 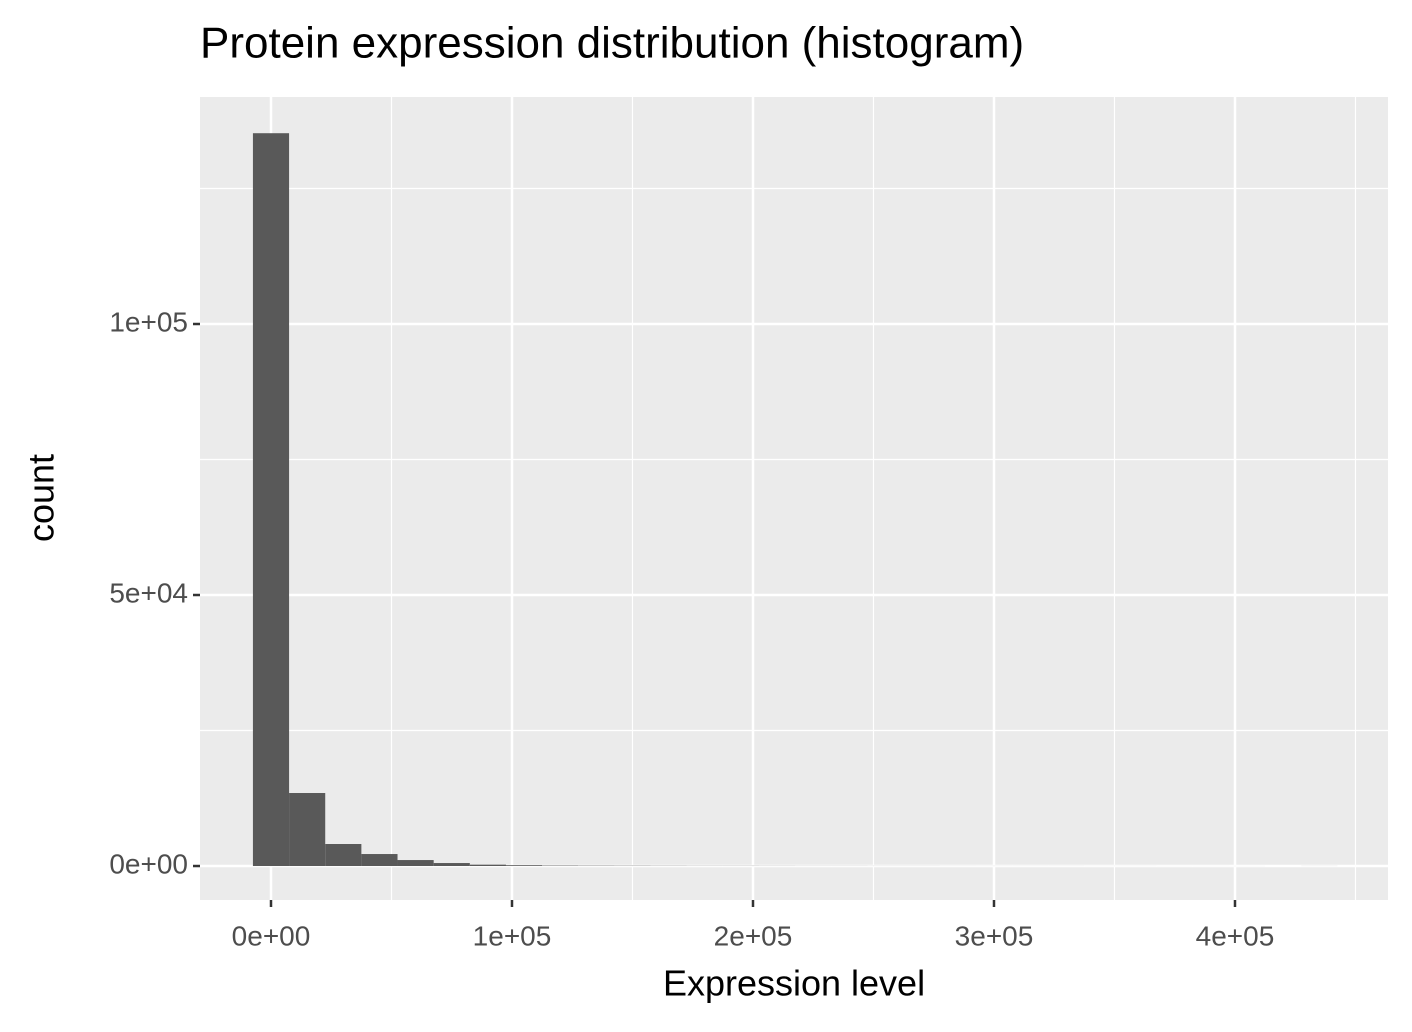 I want to click on x-tick-label: 1e+05, so click(x=512, y=935).